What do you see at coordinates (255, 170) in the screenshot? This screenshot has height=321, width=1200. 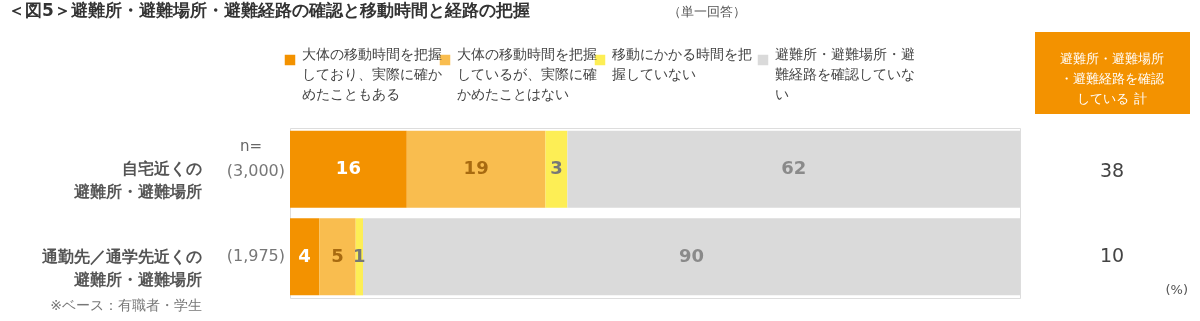 I see `text: (3,000)` at bounding box center [255, 170].